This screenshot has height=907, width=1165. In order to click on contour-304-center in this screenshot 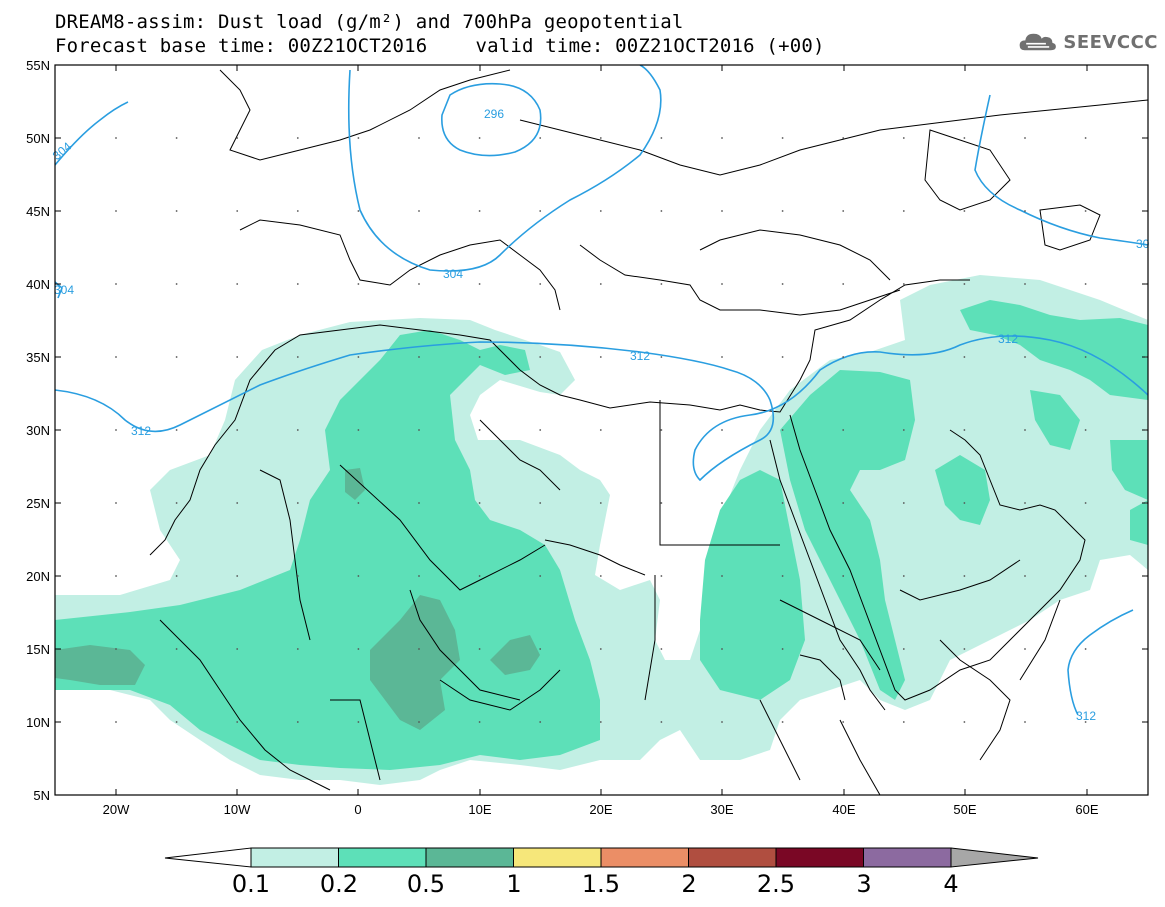, I will do `click(504, 168)`.